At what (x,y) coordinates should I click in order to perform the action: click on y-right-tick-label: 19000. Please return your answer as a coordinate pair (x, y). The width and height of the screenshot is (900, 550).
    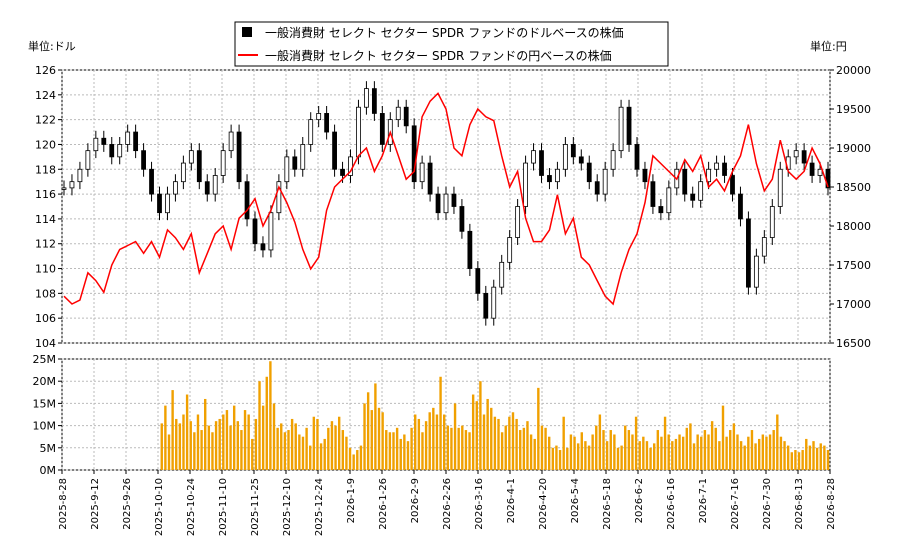
    Looking at the image, I should click on (853, 148).